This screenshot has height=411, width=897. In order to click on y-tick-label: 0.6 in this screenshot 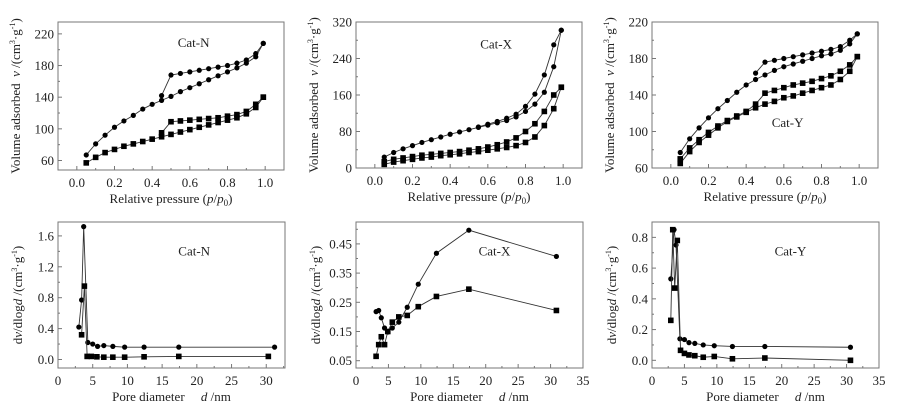, I will do `click(640, 268)`.